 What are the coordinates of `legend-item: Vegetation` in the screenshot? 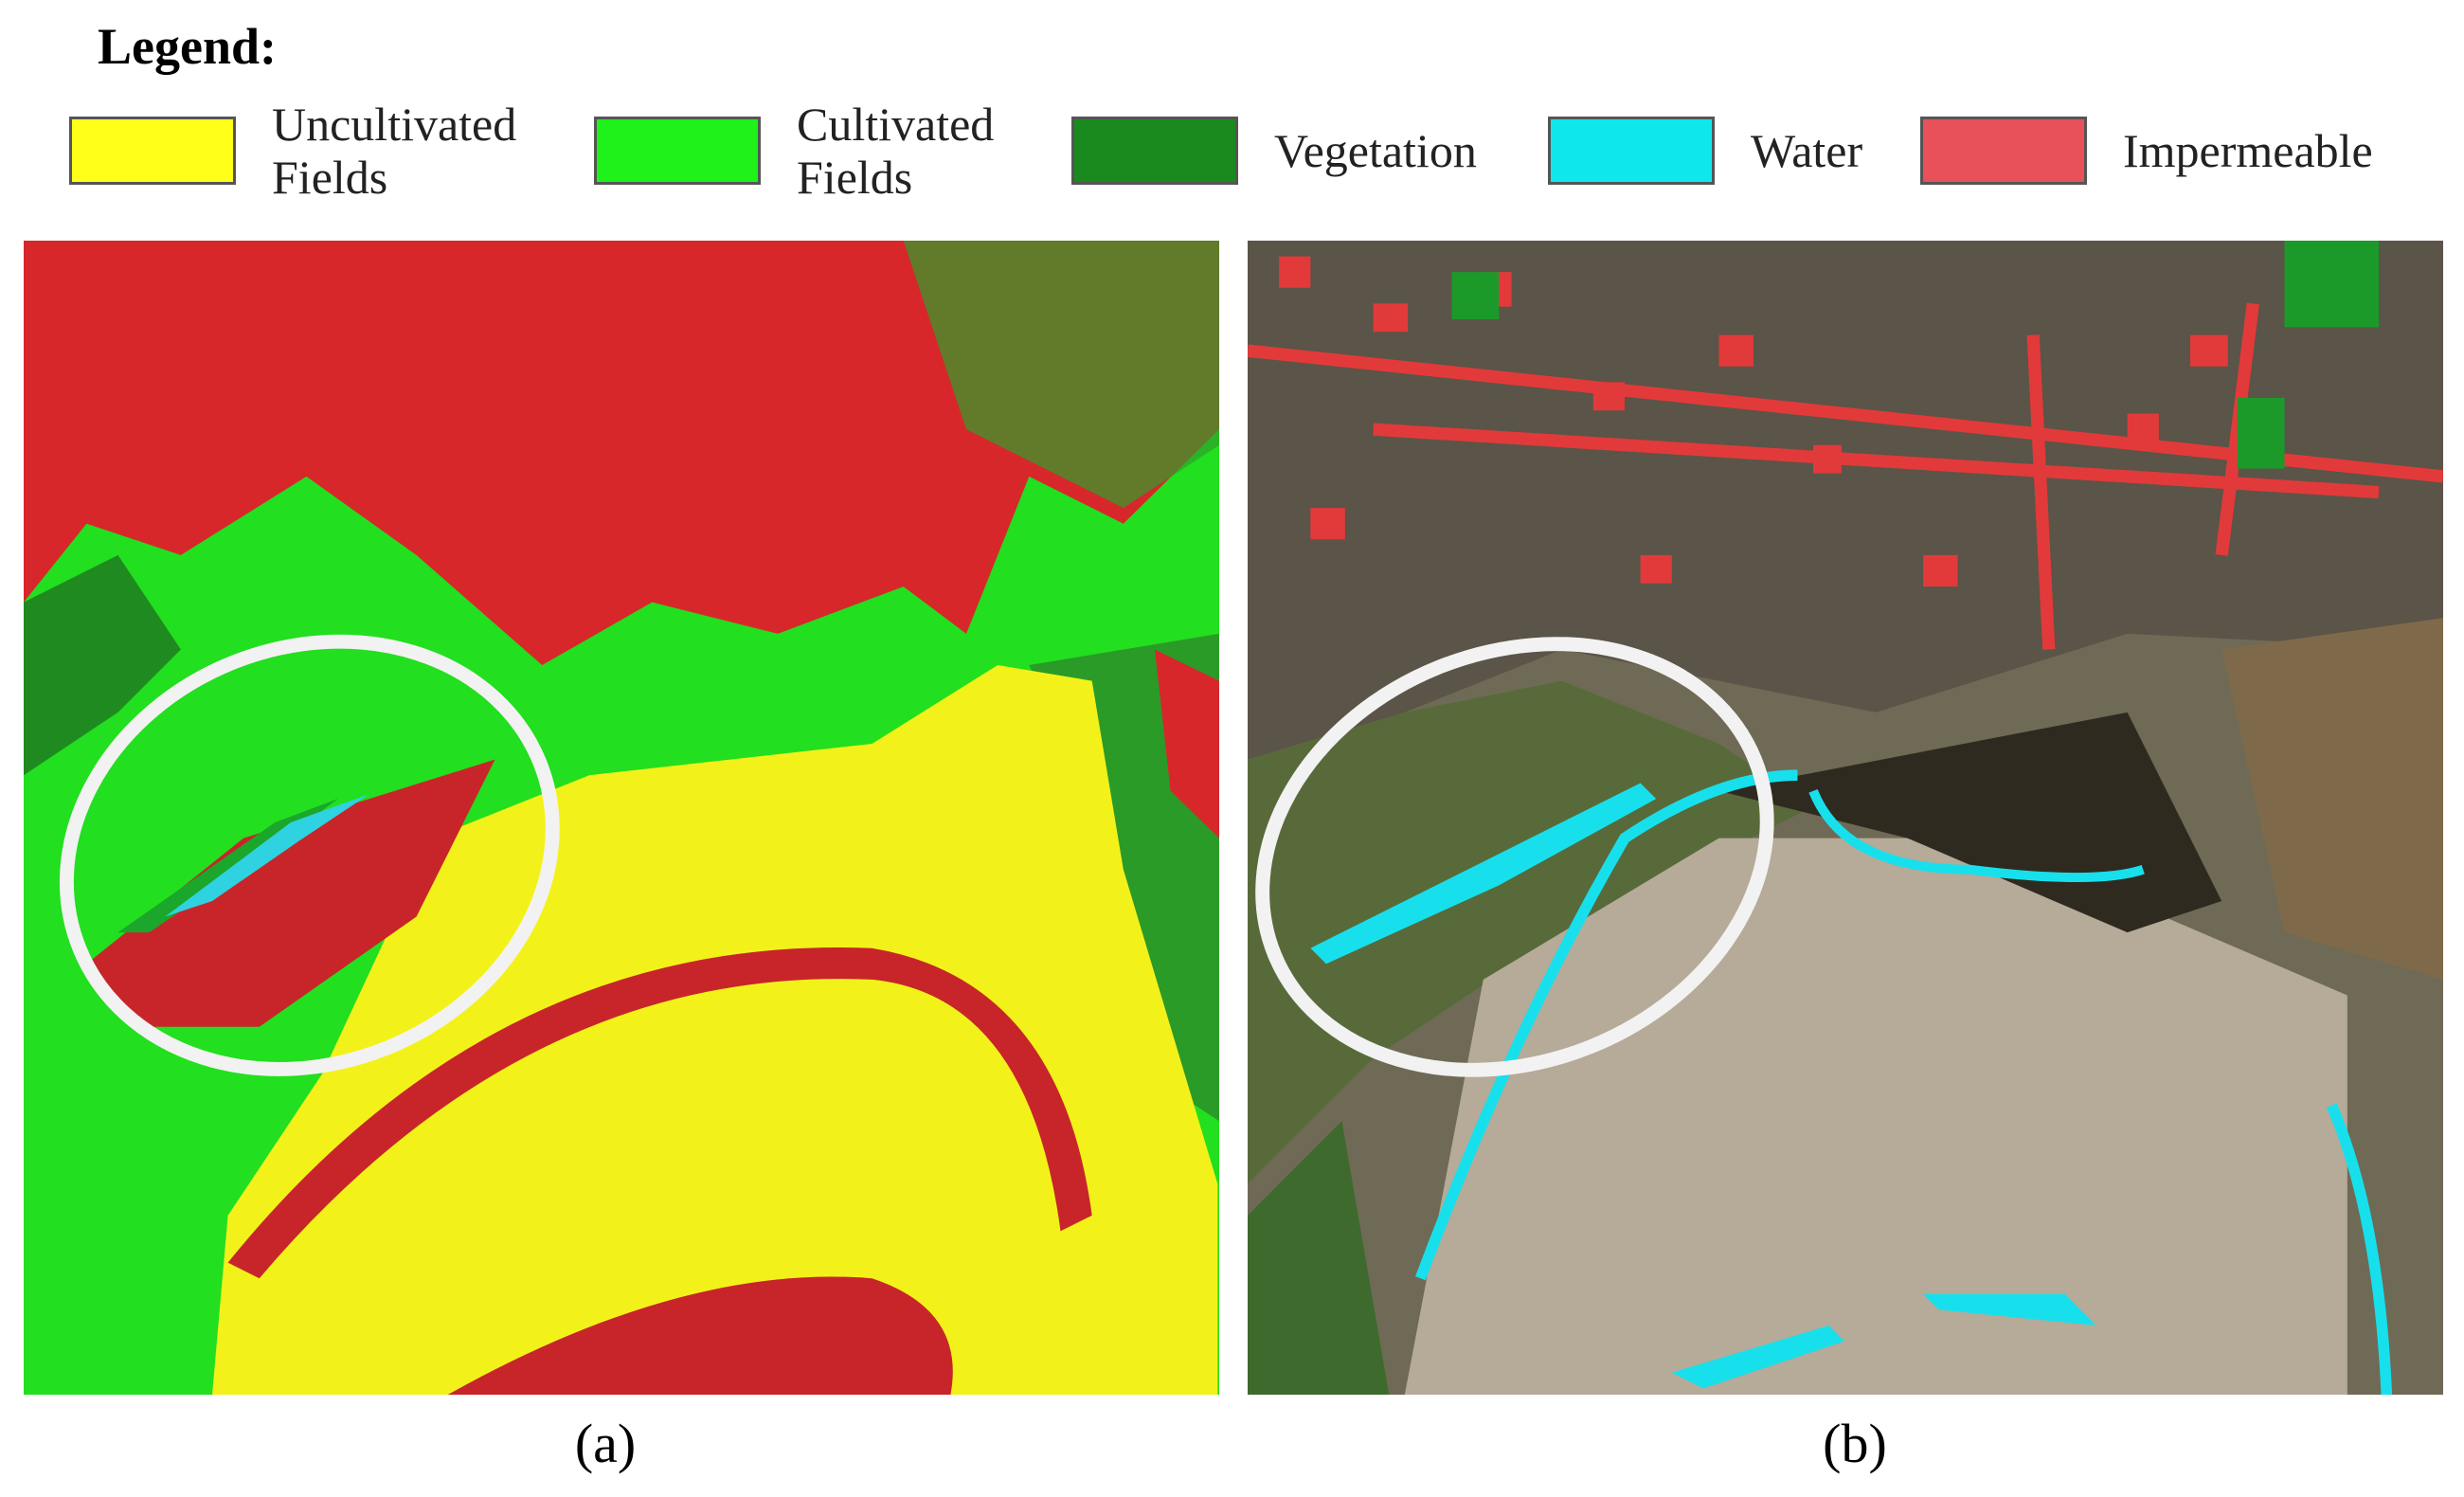 It's located at (1295, 151).